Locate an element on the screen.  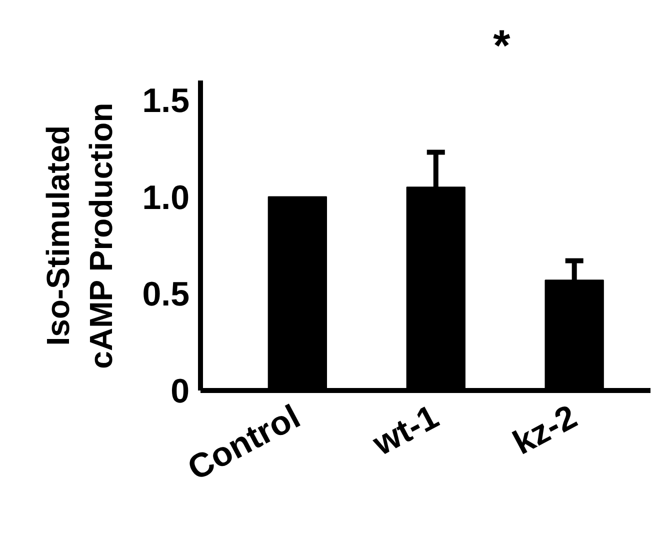
y-tick-label: 0.5 is located at coordinates (166, 295).